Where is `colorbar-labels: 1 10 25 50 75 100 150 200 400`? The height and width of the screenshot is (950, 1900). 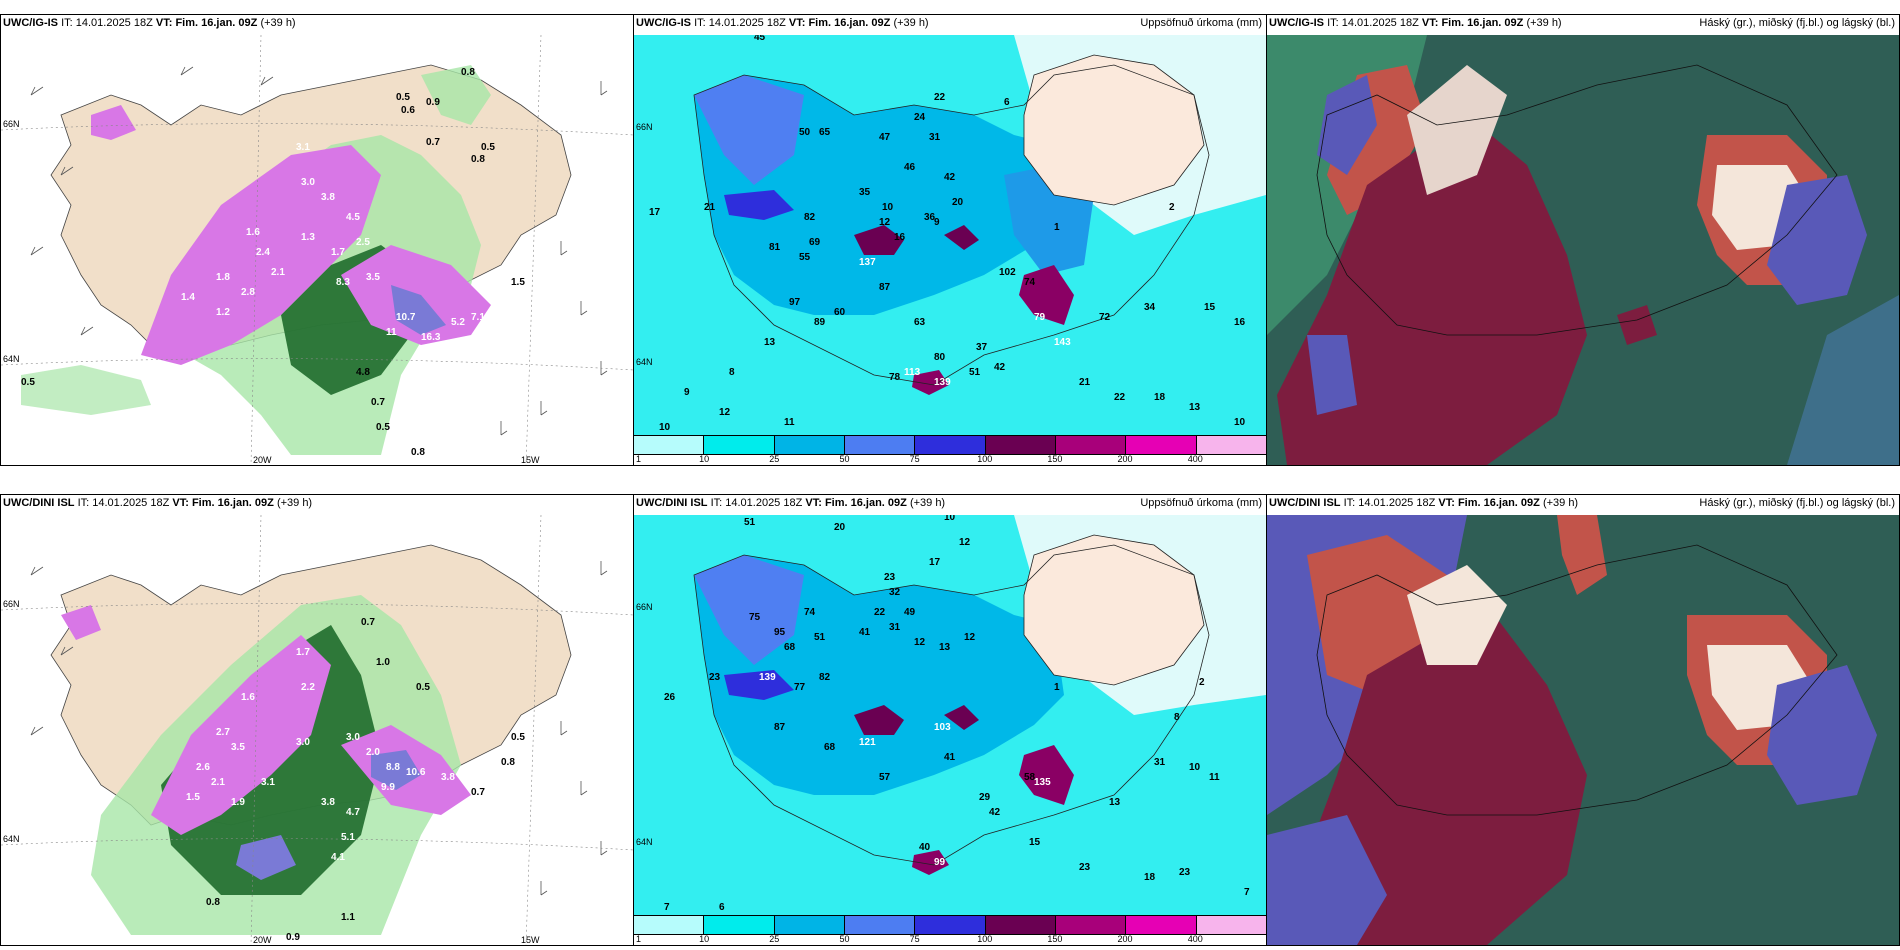
colorbar-labels: 1 10 25 50 75 100 150 200 400 is located at coordinates (950, 939).